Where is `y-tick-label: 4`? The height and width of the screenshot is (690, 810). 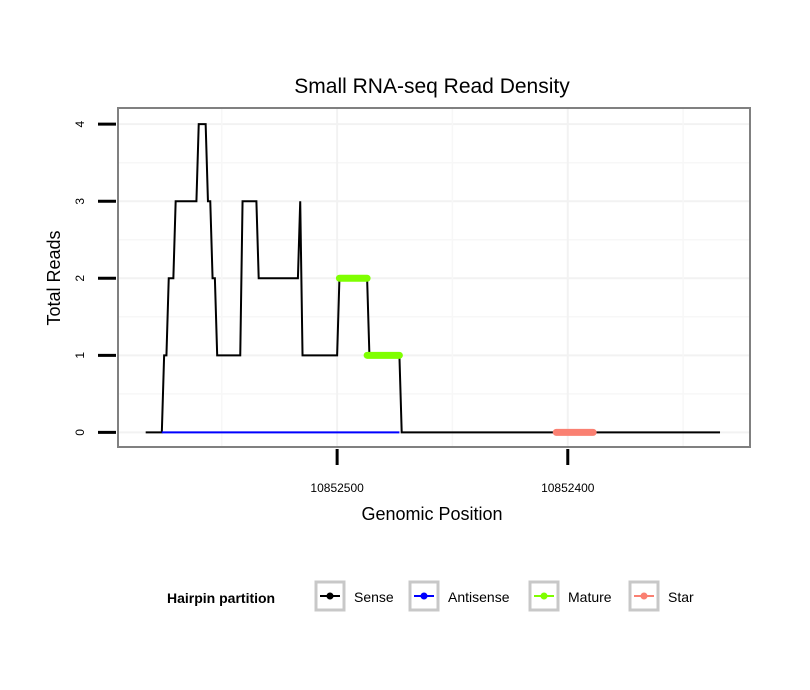
y-tick-label: 4 is located at coordinates (80, 124).